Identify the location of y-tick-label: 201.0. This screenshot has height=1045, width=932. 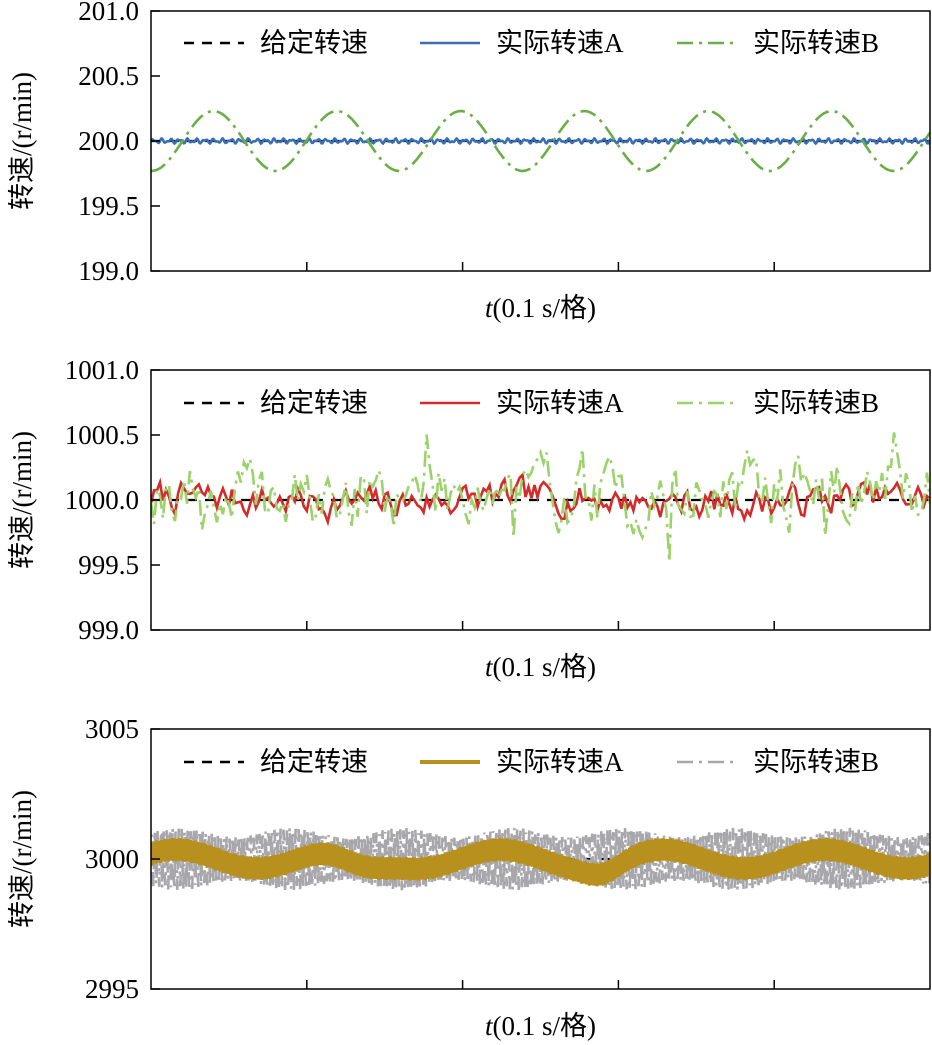
(108, 13).